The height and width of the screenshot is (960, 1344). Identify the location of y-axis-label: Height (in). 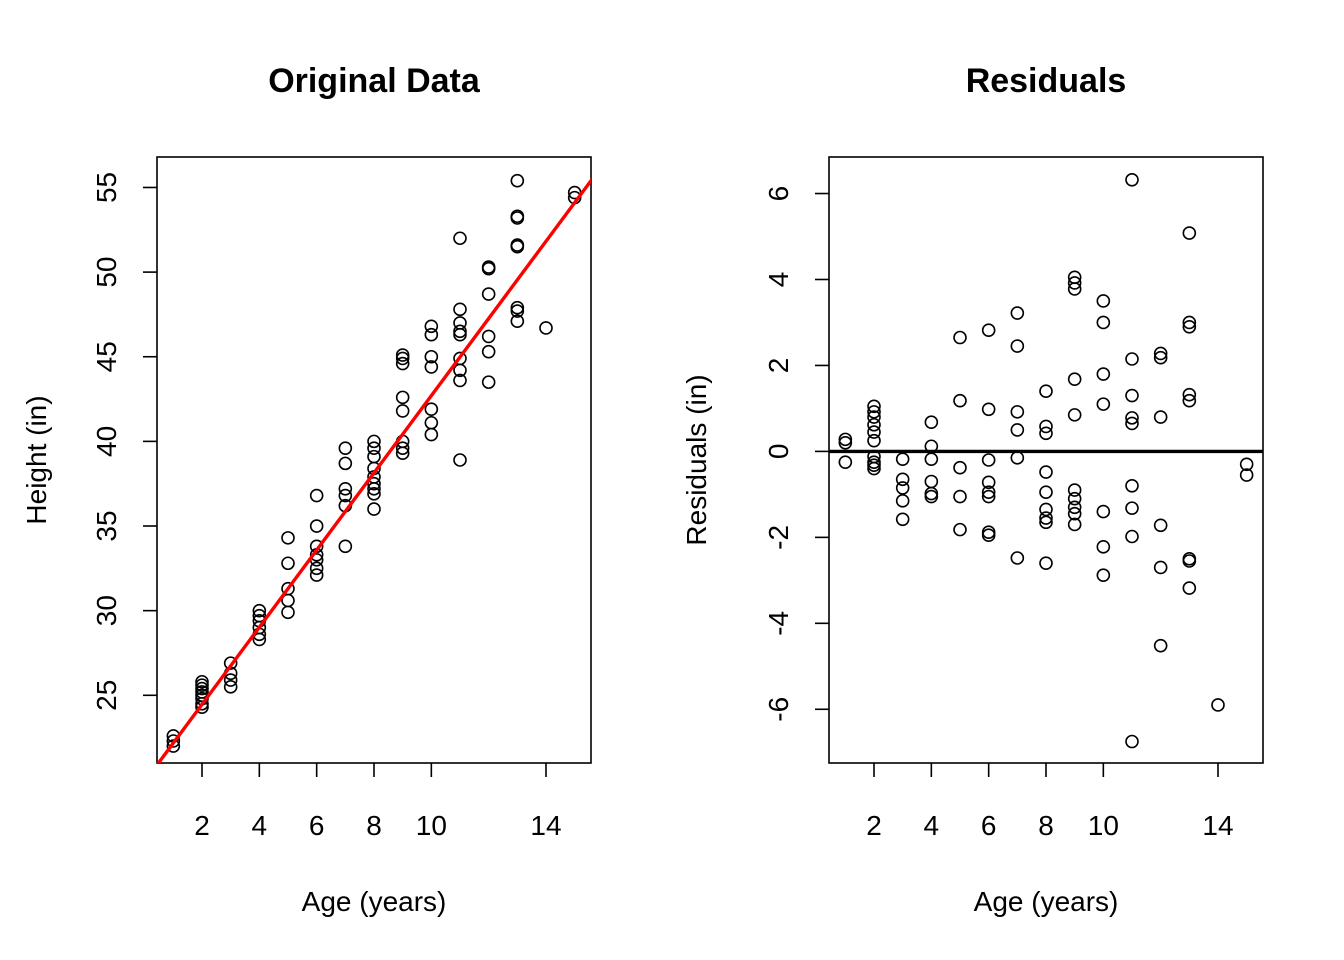
(36, 459).